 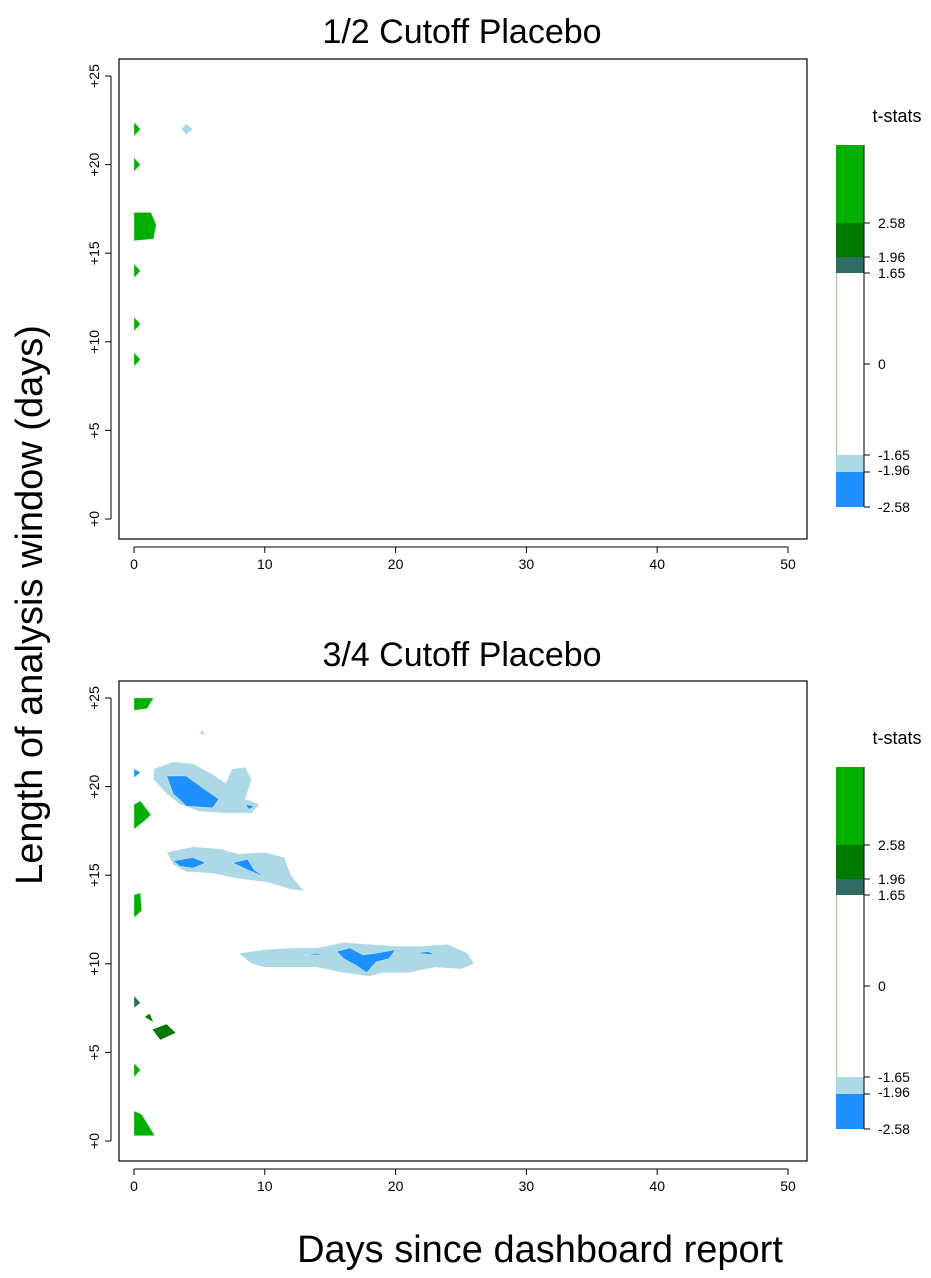 What do you see at coordinates (540, 1250) in the screenshot?
I see `x-axis-label: Days since dashboard report` at bounding box center [540, 1250].